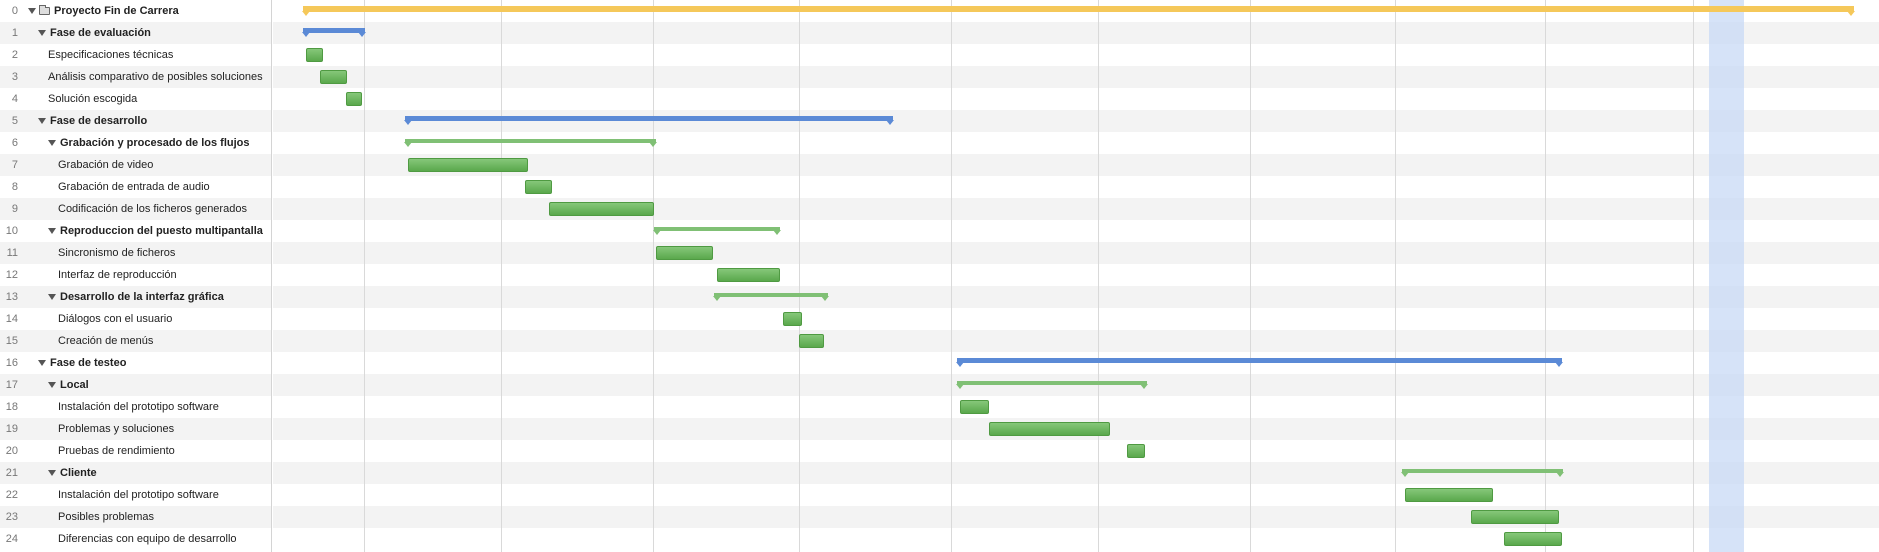 This screenshot has height=552, width=1879. What do you see at coordinates (135, 363) in the screenshot?
I see `task-row: 16 Fase de testeo` at bounding box center [135, 363].